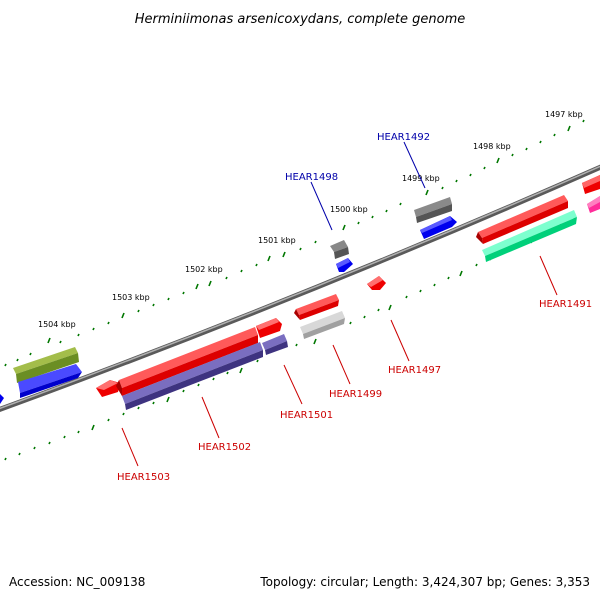  Describe the element at coordinates (275, 344) in the screenshot. I see `gene-purple-mid` at that location.